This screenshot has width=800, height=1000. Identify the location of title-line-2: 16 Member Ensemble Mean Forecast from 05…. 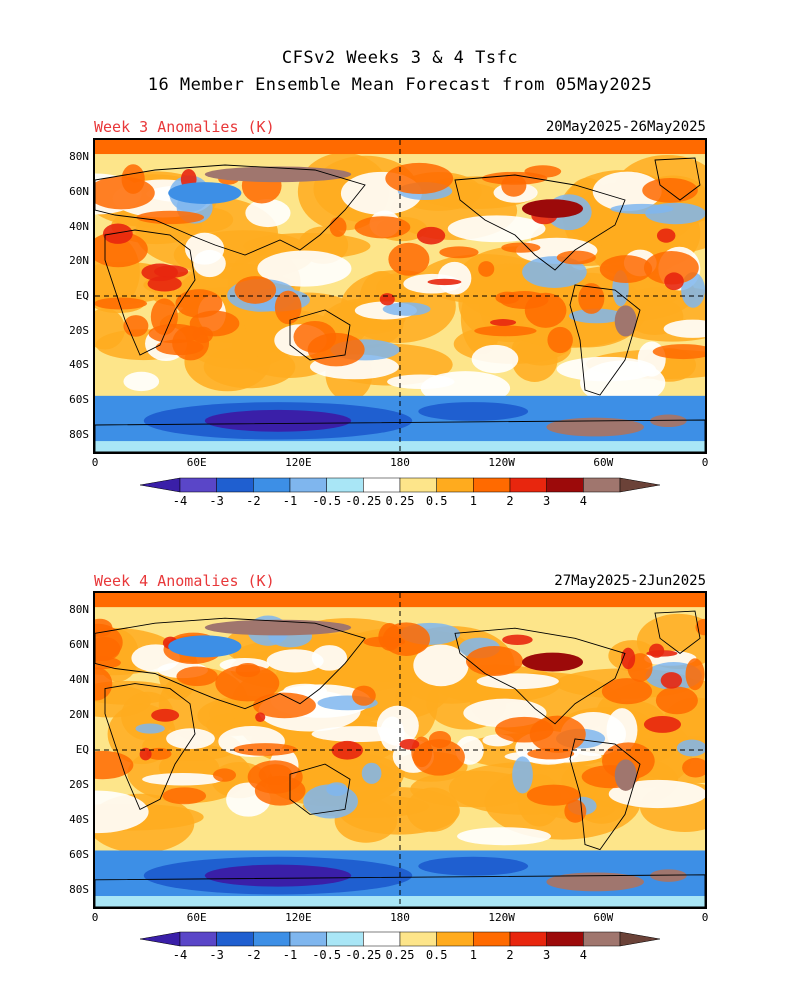
(400, 85).